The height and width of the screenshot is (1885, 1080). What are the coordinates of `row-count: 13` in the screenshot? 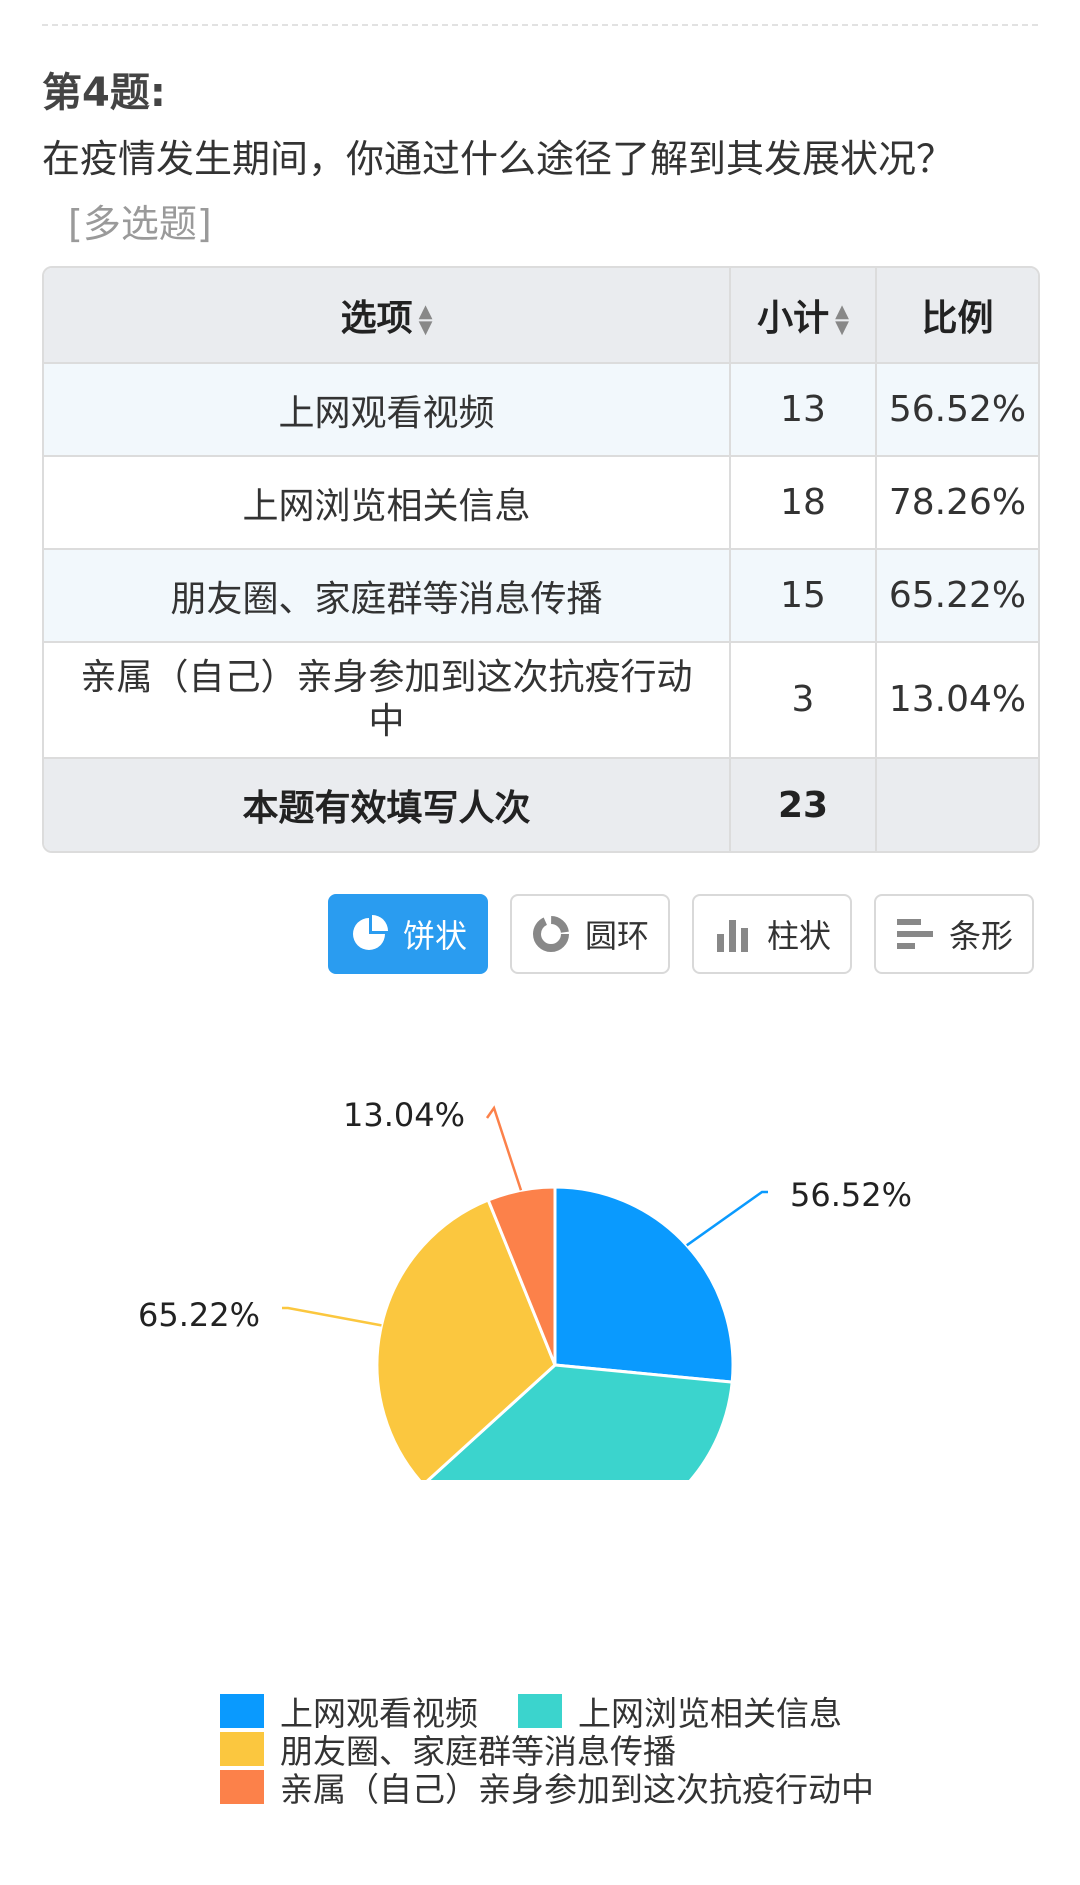 It's located at (803, 409).